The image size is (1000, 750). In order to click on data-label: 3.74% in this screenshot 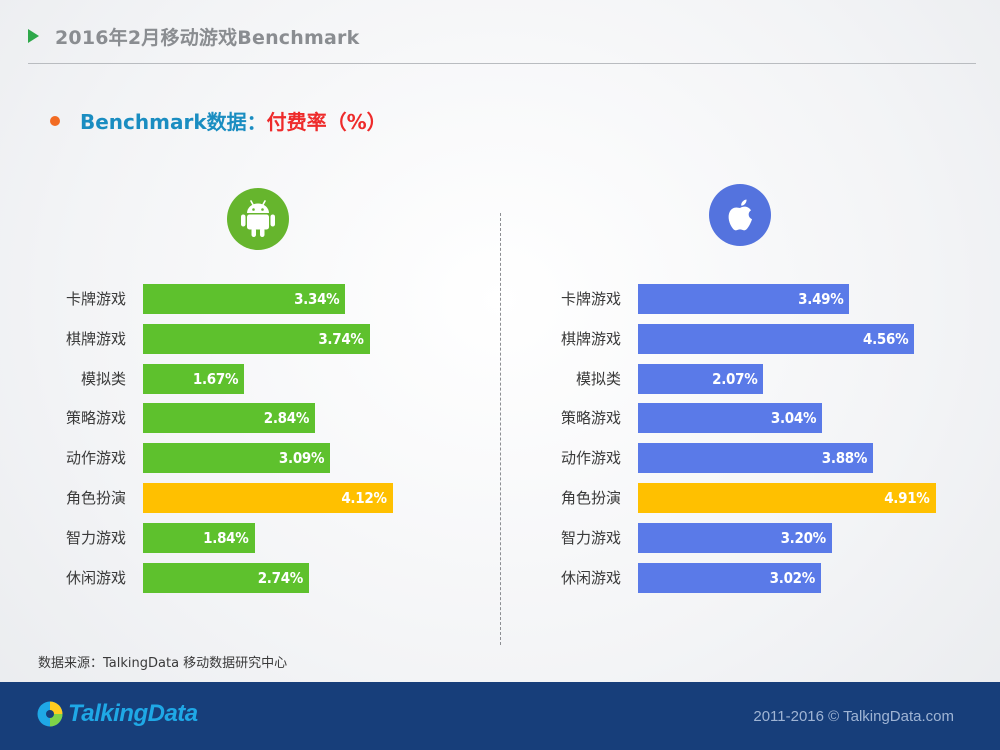, I will do `click(341, 338)`.